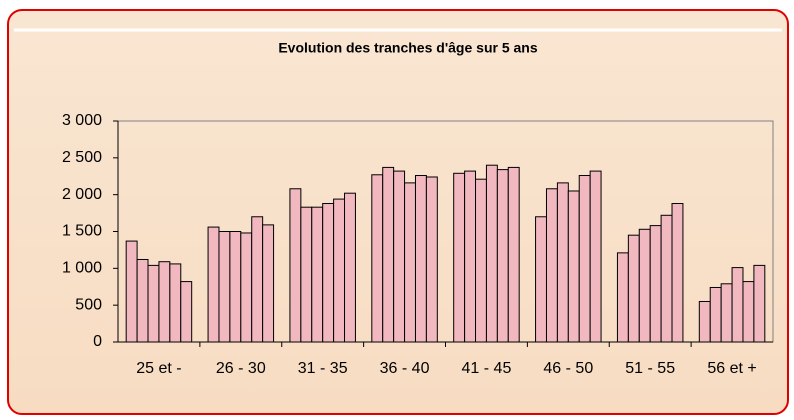  I want to click on x-tick-label: 36 - 40, so click(405, 368).